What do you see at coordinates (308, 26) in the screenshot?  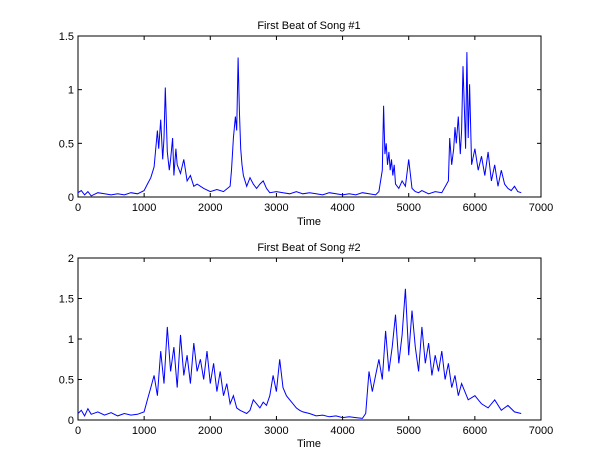 I see `subplot-1-title: First Beat of Song #1` at bounding box center [308, 26].